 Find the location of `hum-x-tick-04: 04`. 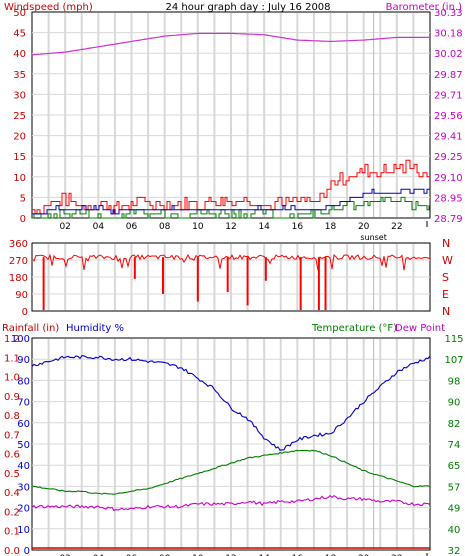

hum-x-tick-04: 04 is located at coordinates (99, 555).